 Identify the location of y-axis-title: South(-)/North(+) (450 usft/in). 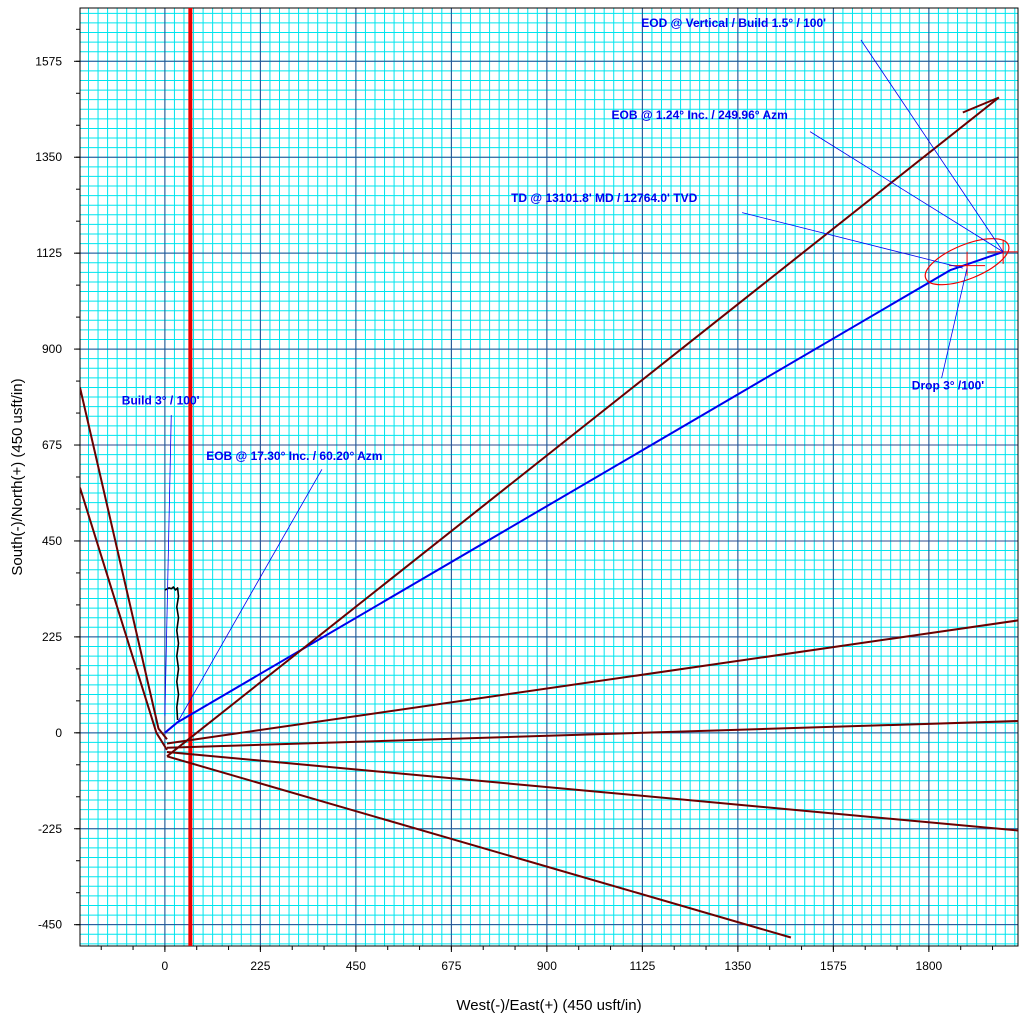
(17, 476).